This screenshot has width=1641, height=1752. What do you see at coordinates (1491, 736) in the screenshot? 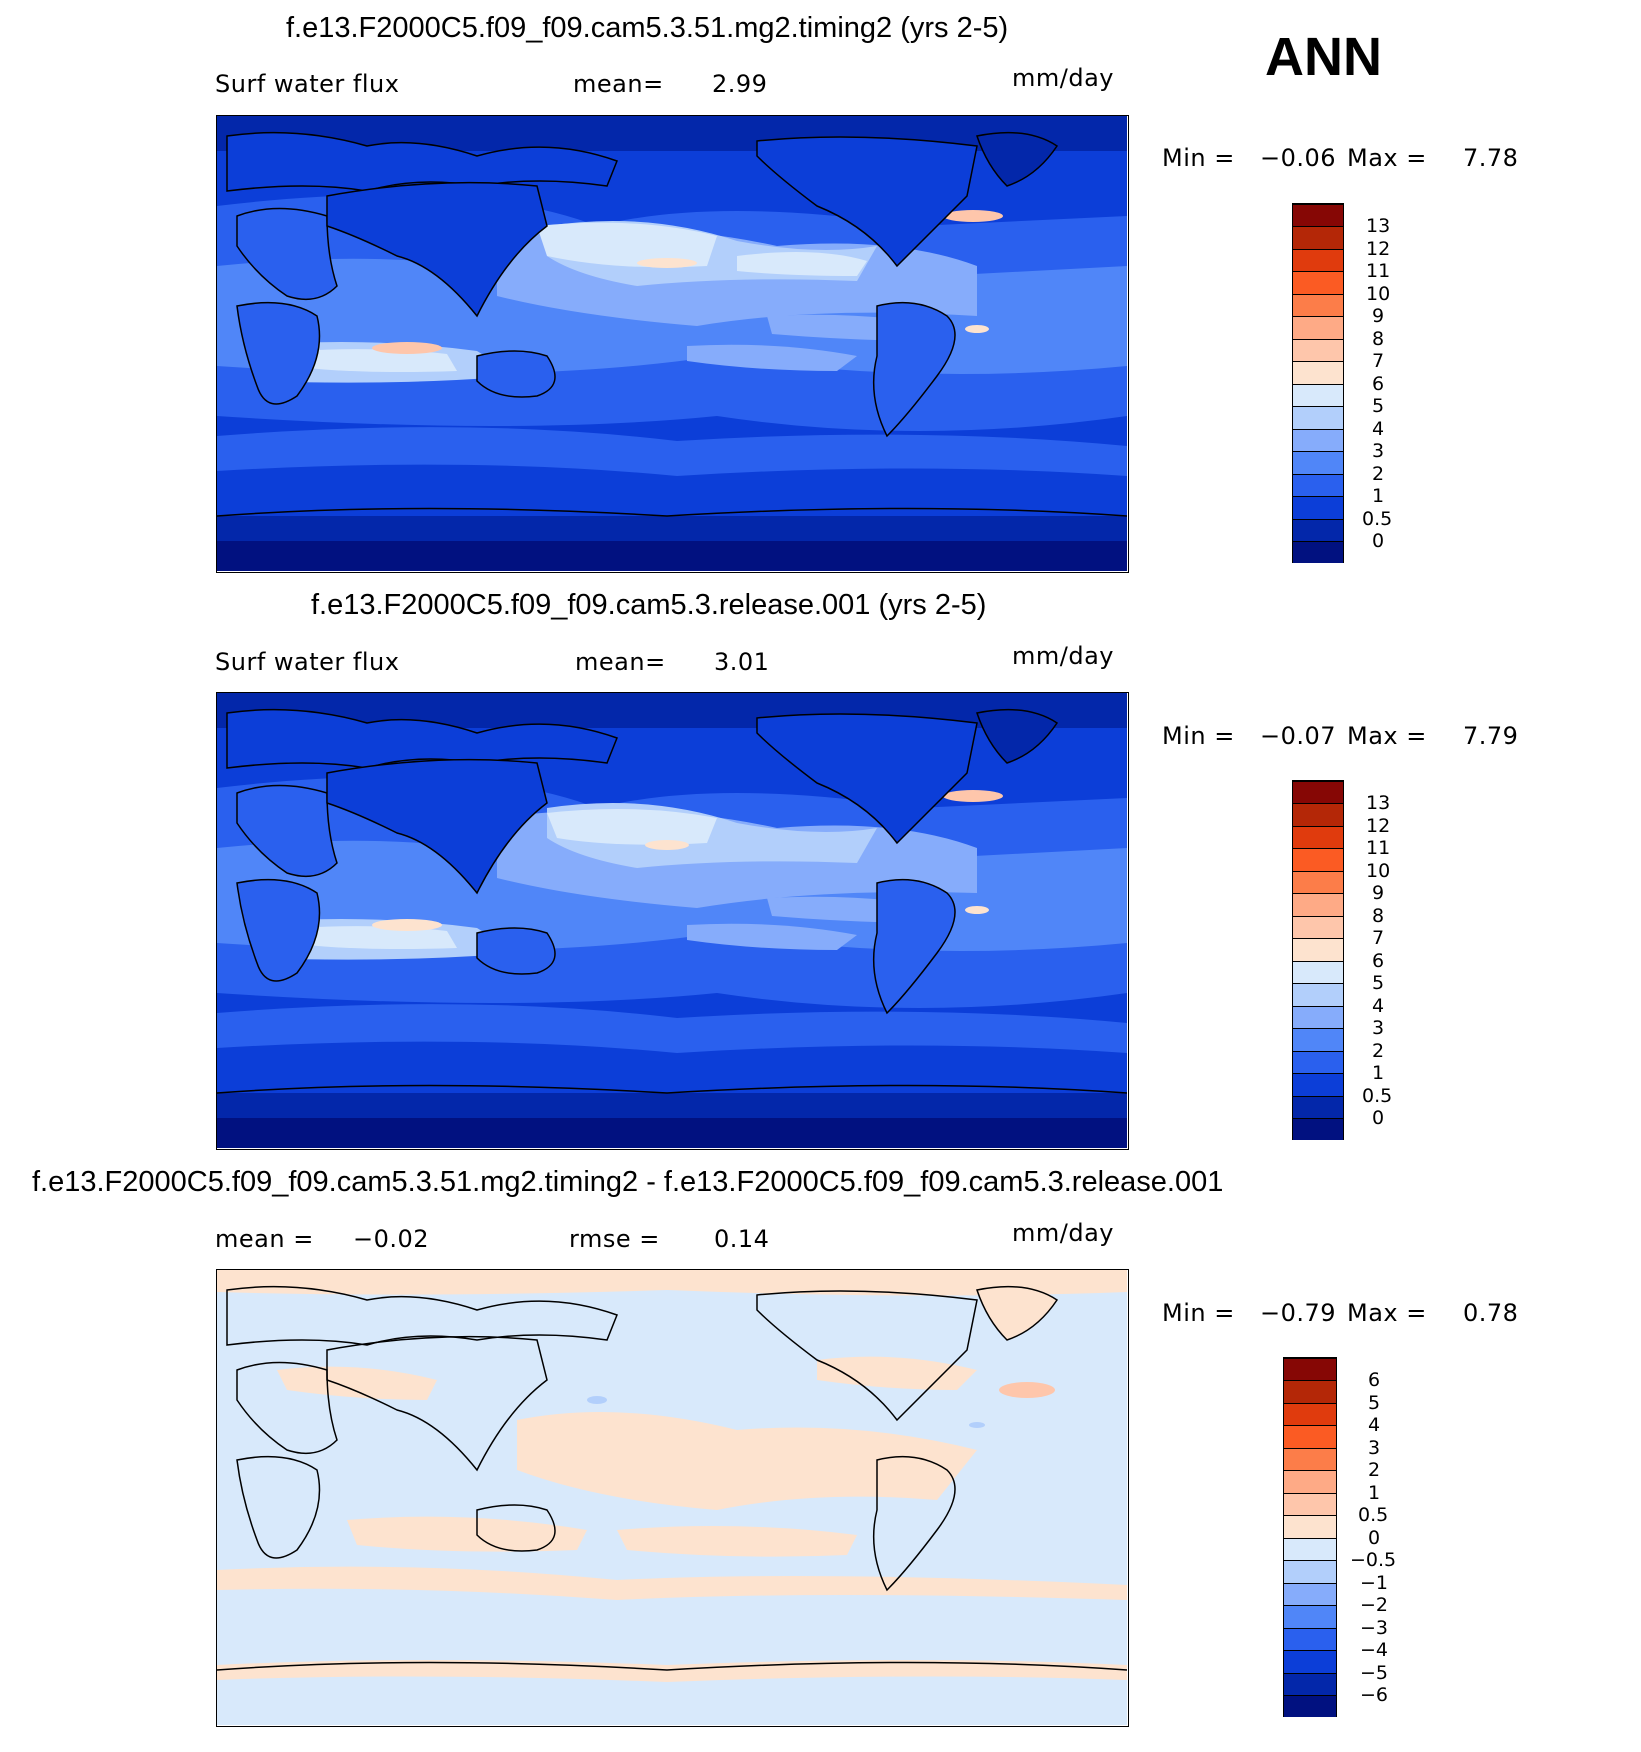
I see `panel-2-max-value: 7.79` at bounding box center [1491, 736].